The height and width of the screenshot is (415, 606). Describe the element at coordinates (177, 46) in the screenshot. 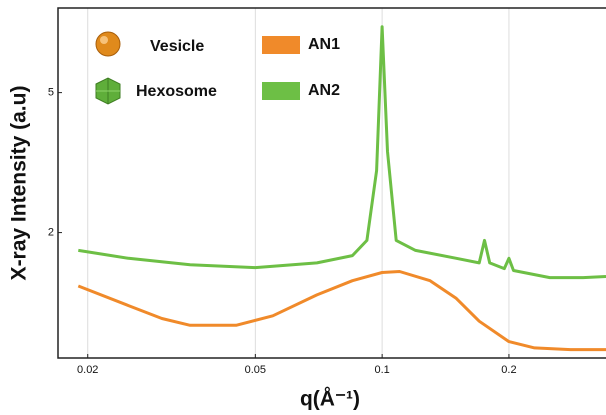

I see `annotation: Vesicle` at that location.